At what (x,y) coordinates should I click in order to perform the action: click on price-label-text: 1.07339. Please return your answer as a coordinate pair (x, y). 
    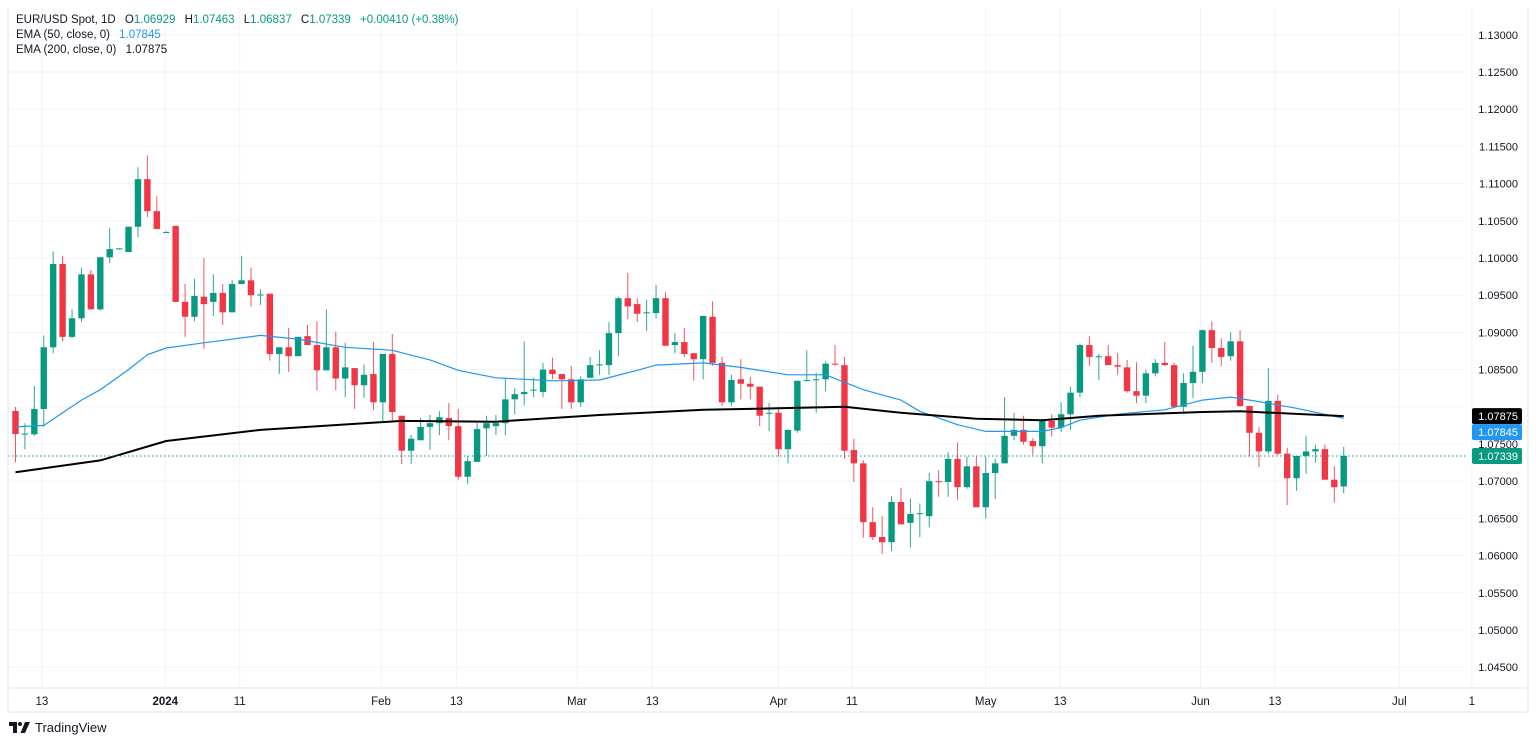
    Looking at the image, I should click on (1498, 457).